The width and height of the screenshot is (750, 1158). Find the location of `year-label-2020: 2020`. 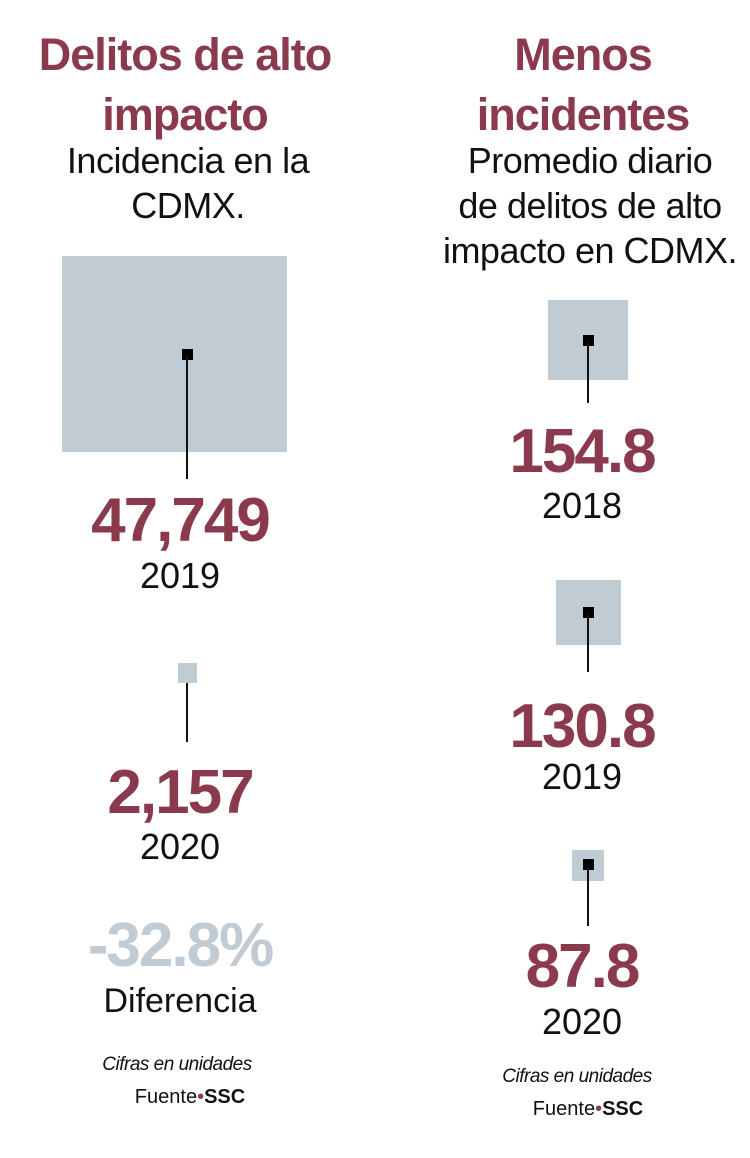

year-label-2020: 2020 is located at coordinates (180, 846).